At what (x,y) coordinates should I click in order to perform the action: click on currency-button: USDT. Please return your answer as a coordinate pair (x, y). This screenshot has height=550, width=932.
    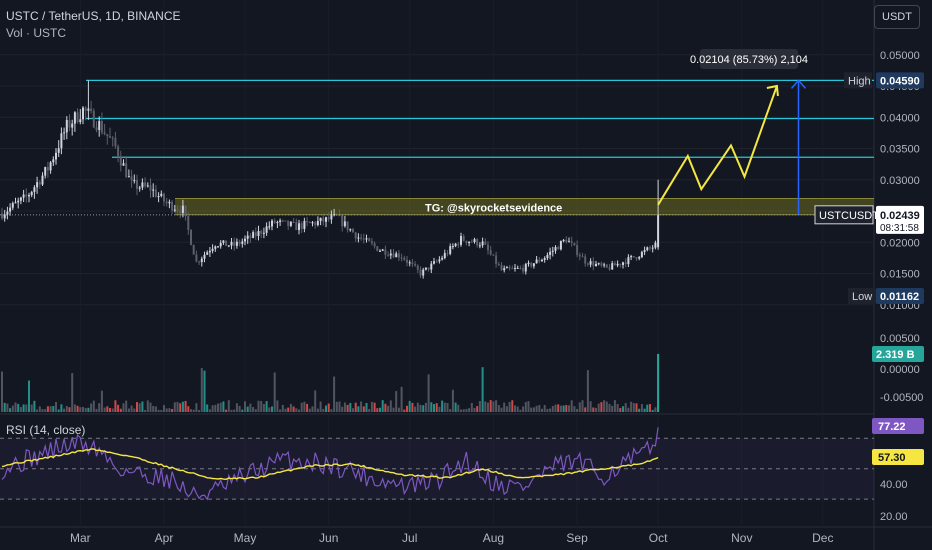
    Looking at the image, I should click on (897, 17).